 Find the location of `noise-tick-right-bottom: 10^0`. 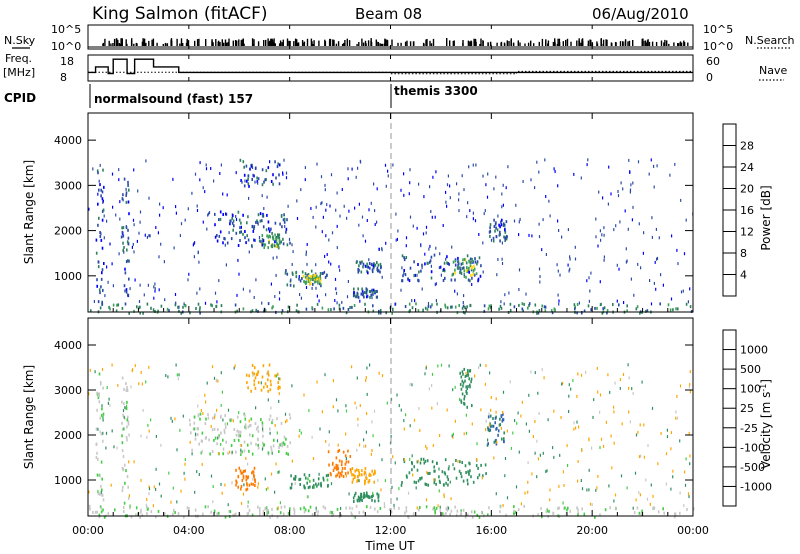

noise-tick-right-bottom: 10^0 is located at coordinates (718, 46).